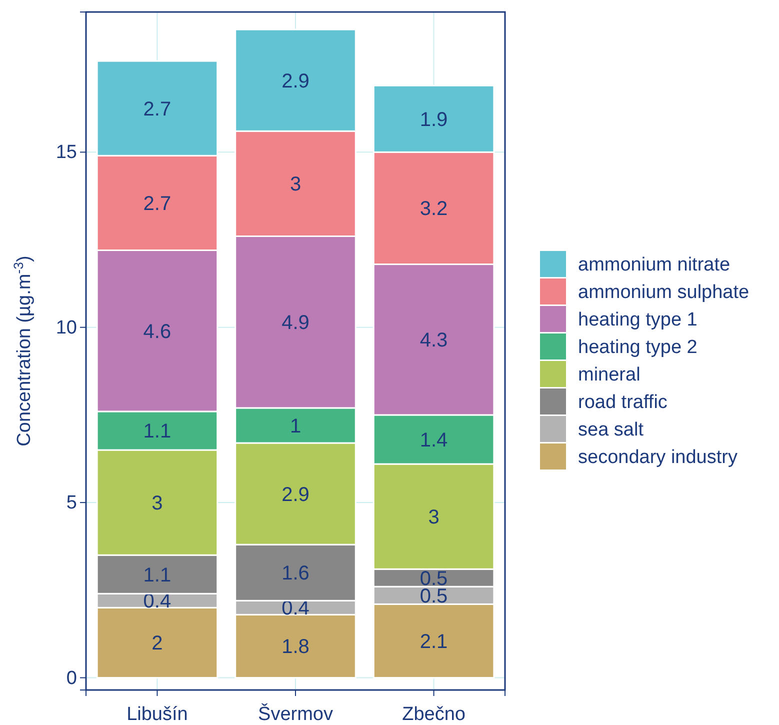 Image resolution: width=779 pixels, height=725 pixels. Describe the element at coordinates (434, 440) in the screenshot. I see `data-label: 1.4` at that location.